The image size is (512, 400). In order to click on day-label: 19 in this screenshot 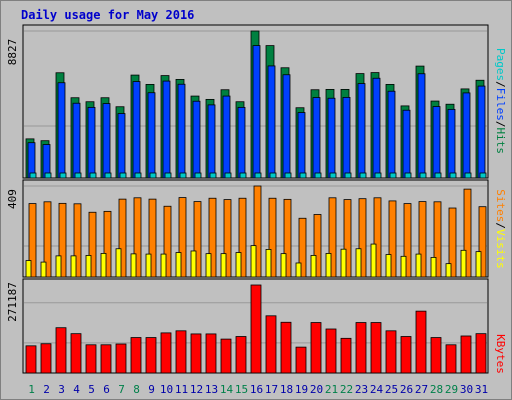, I will do `click(301, 389)`.